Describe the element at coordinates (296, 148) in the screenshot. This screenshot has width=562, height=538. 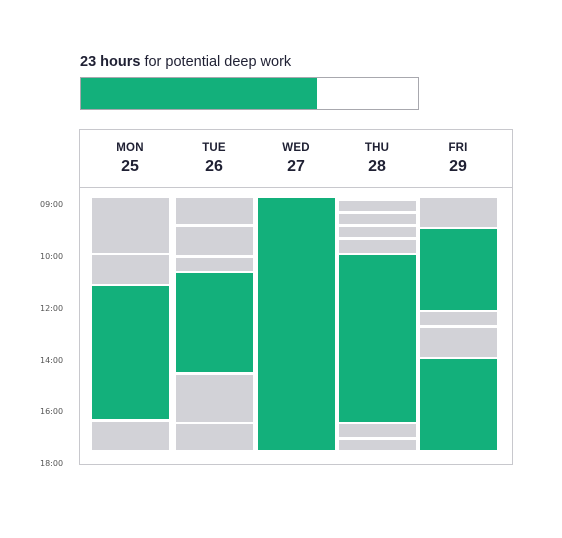
I see `day-name: WED` at that location.